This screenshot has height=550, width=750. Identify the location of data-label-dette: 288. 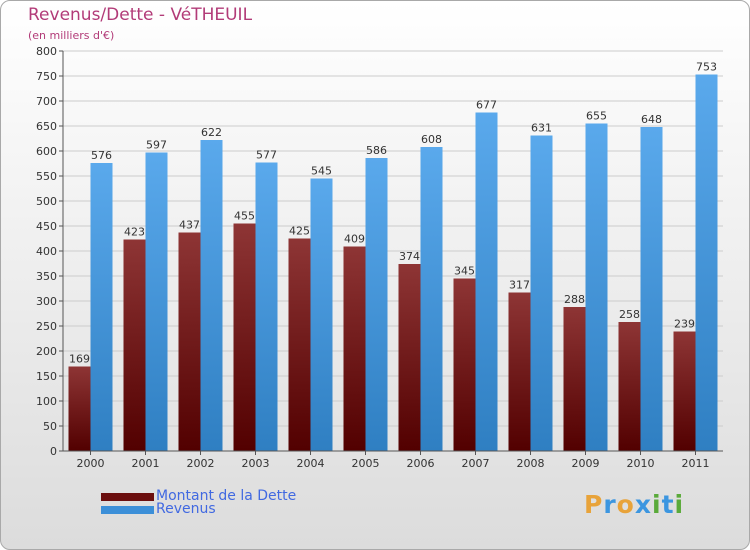
(574, 299).